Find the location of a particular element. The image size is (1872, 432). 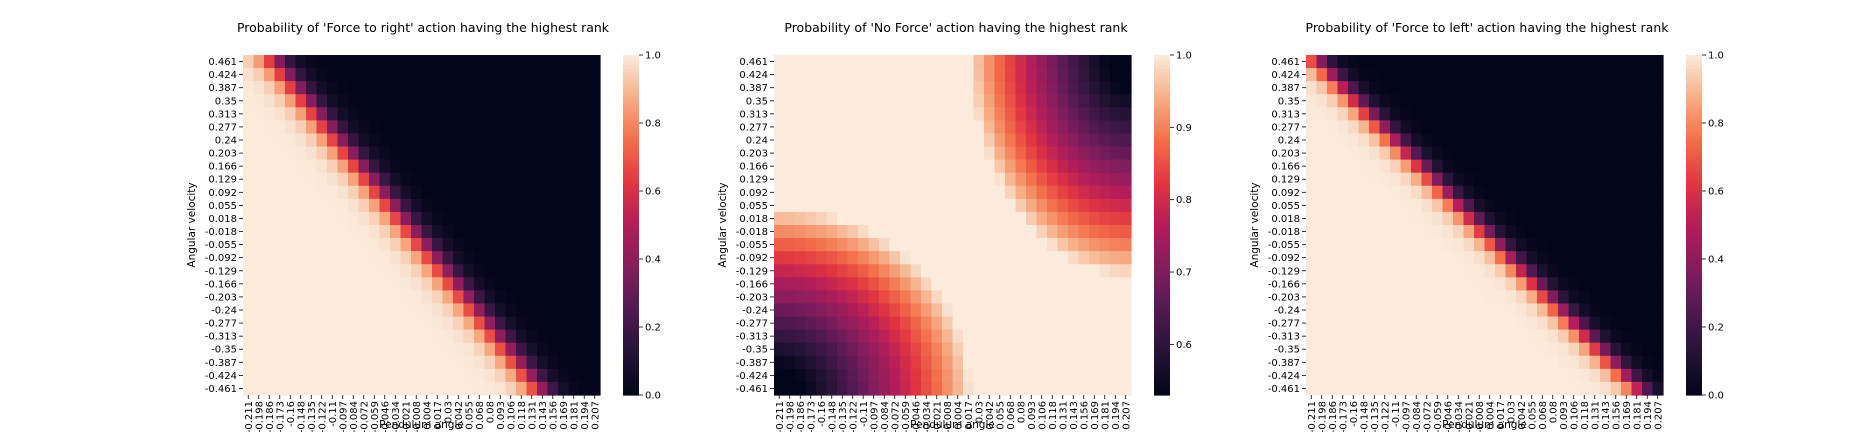

x-tick-label: 0.143 is located at coordinates (1074, 415).